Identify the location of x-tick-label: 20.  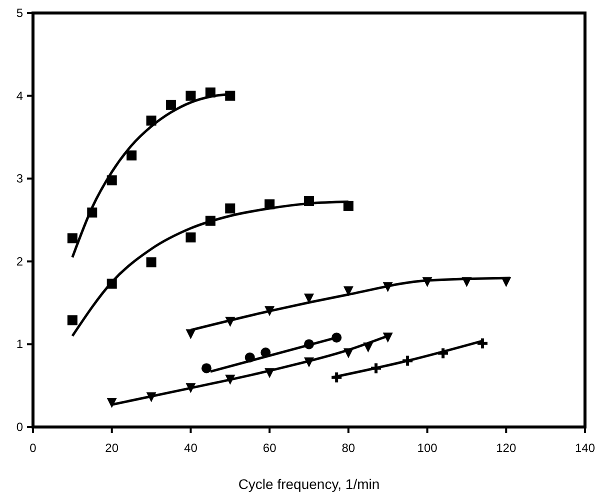
(112, 448).